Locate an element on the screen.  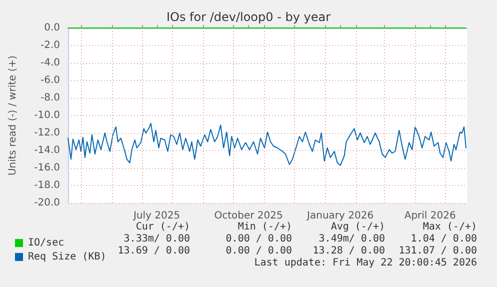
text: 1.04 / 0.00 is located at coordinates (444, 239).